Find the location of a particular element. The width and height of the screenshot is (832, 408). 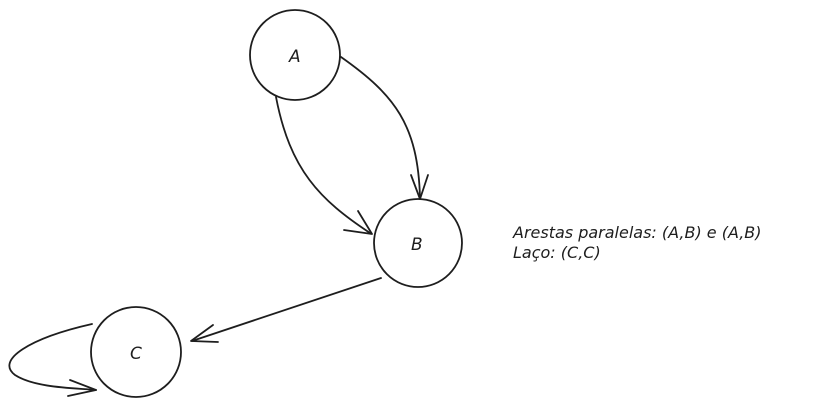

node-a: A is located at coordinates (295, 55).